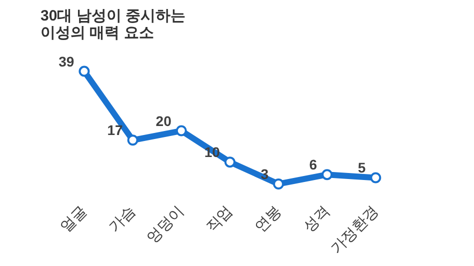  I want to click on x-tick-label: 직업, so click(219, 219).